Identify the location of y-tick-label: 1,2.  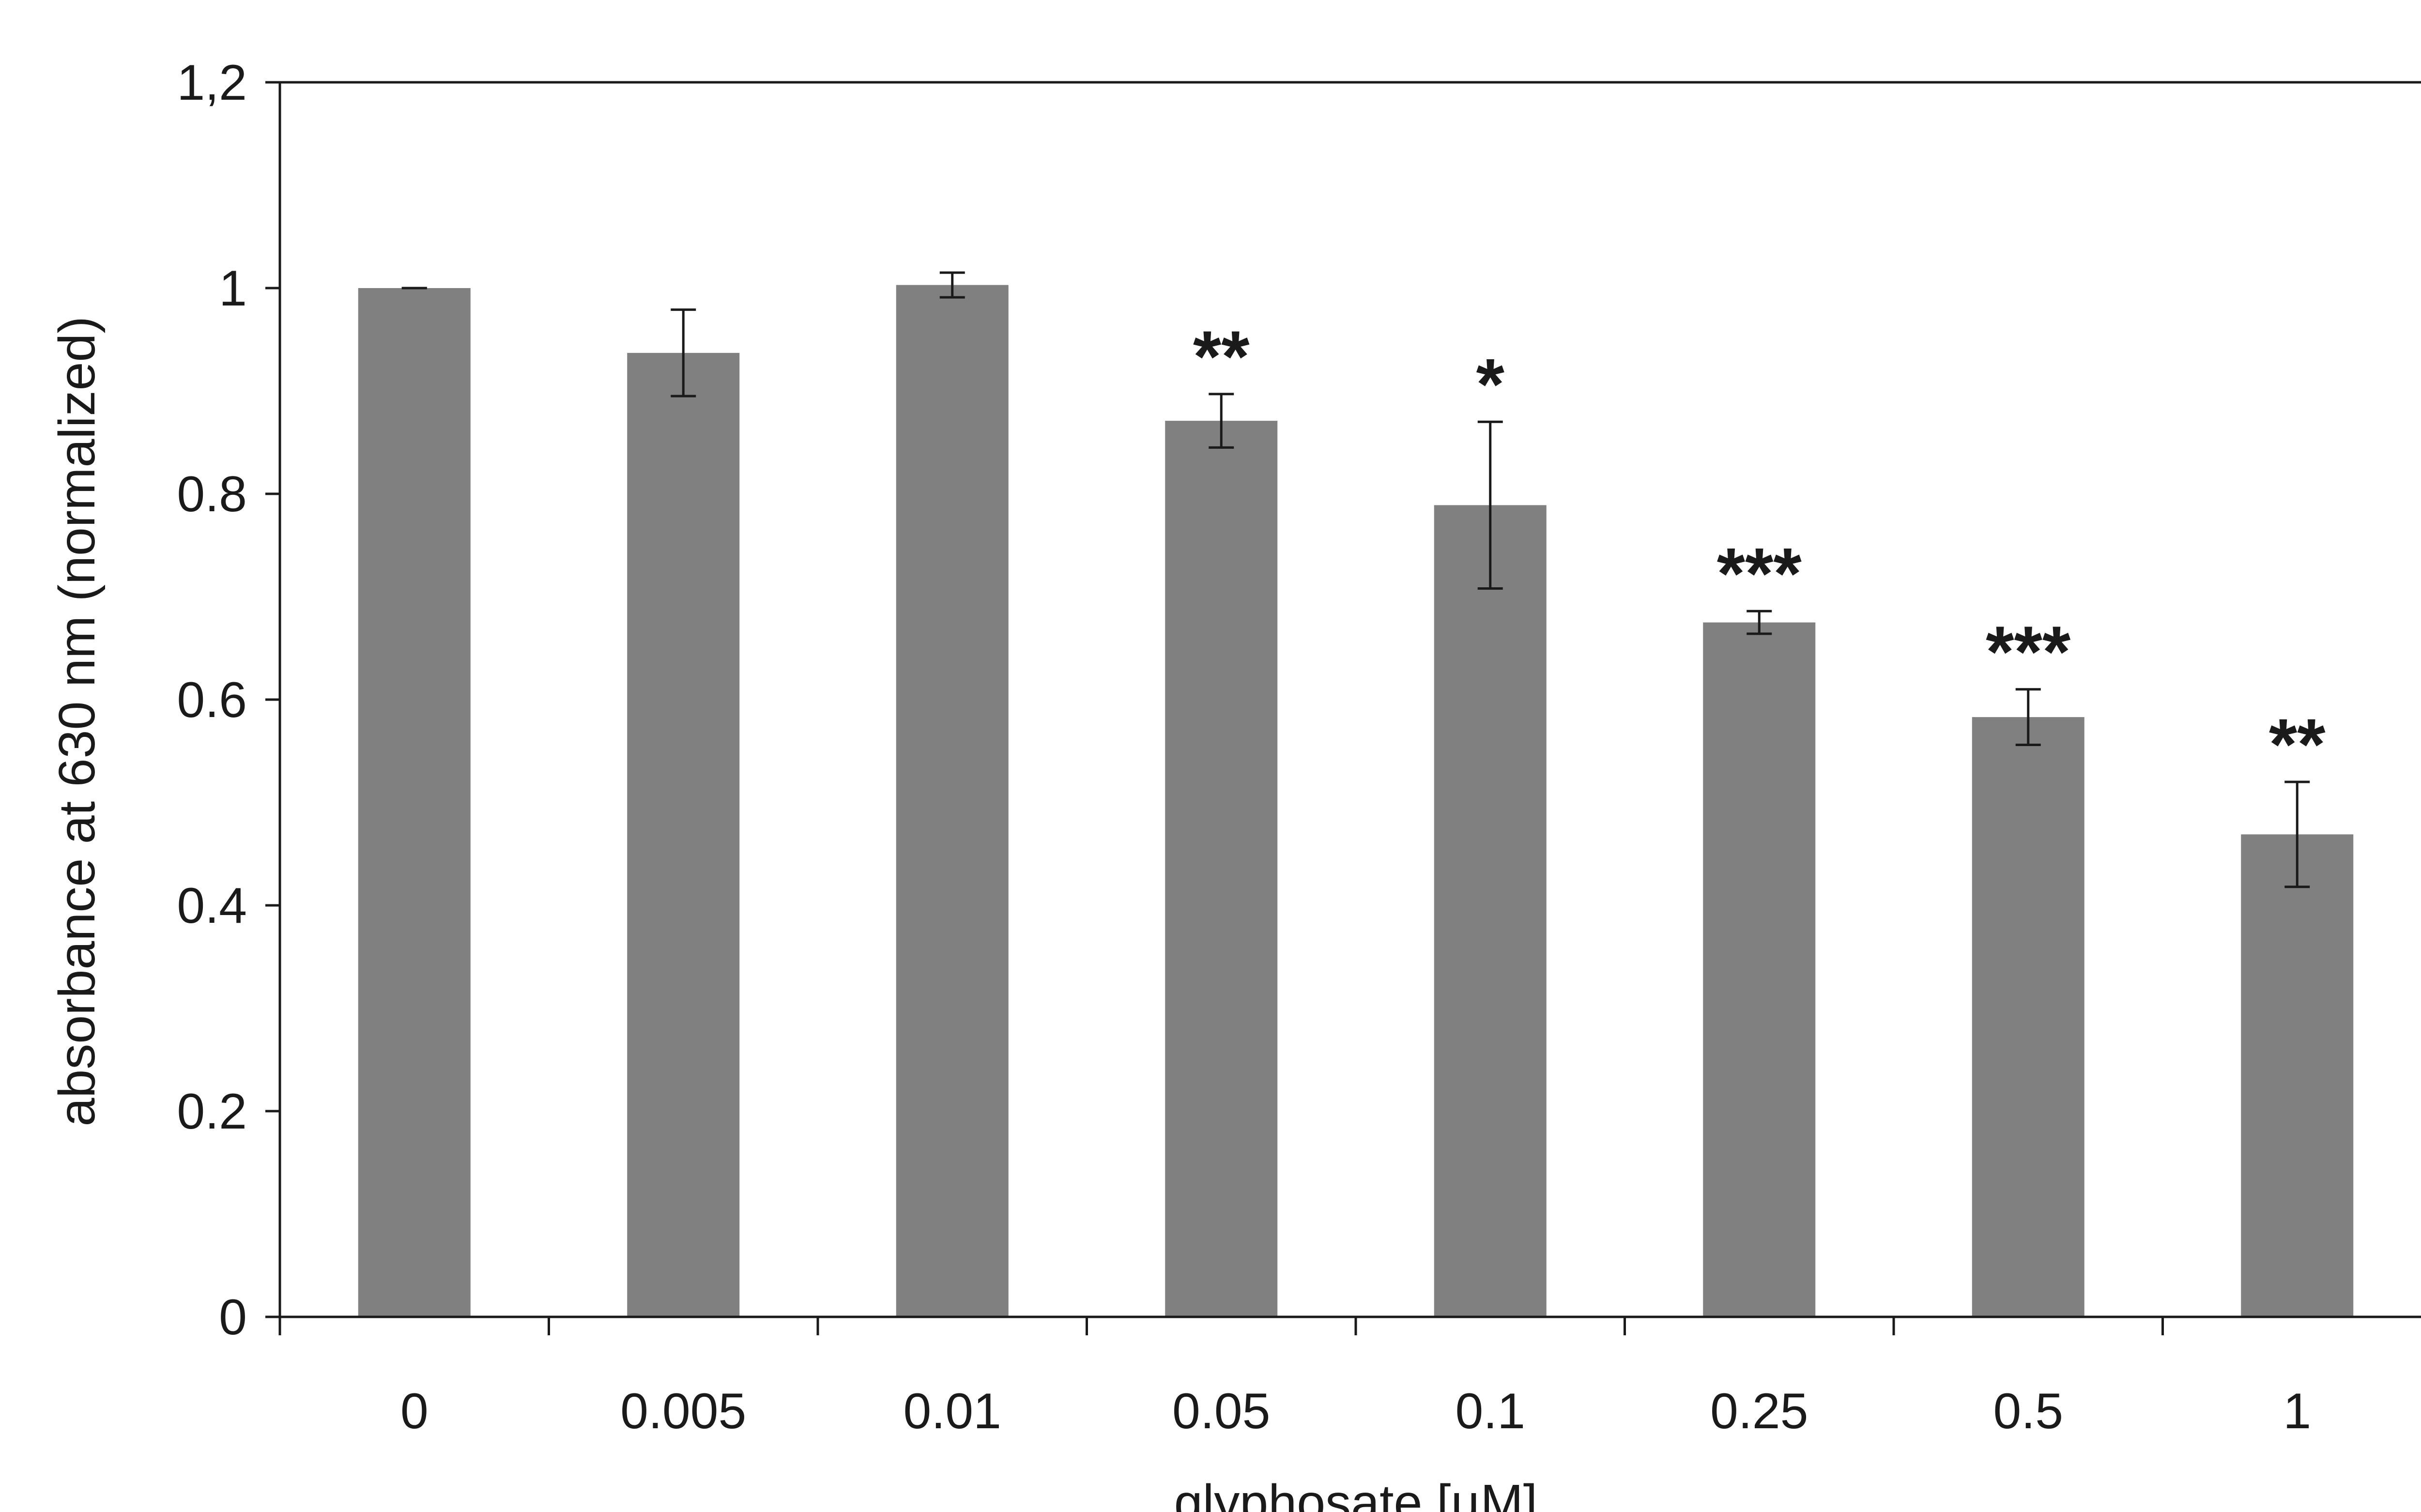
(212, 83).